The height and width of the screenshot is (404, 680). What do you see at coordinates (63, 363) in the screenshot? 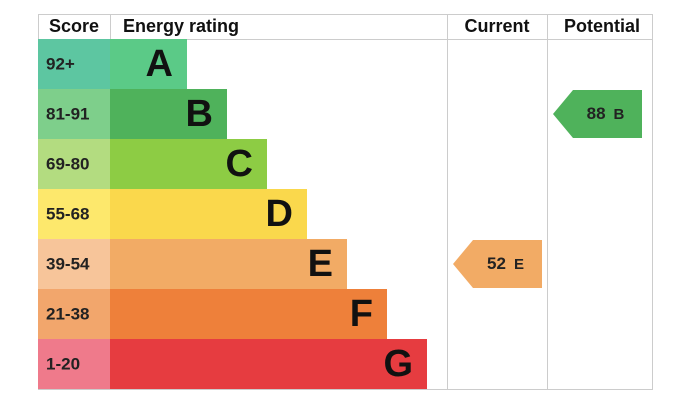
I see `score-label: 1-20` at bounding box center [63, 363].